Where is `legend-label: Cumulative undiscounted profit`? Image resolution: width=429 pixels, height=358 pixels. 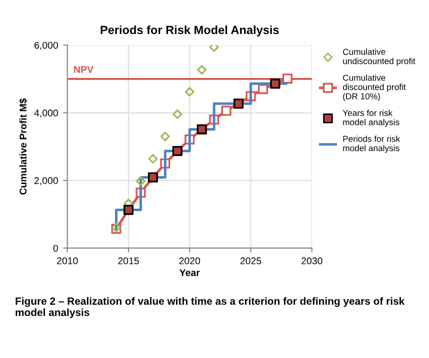
legend-label: Cumulative undiscounted profit is located at coordinates (379, 57).